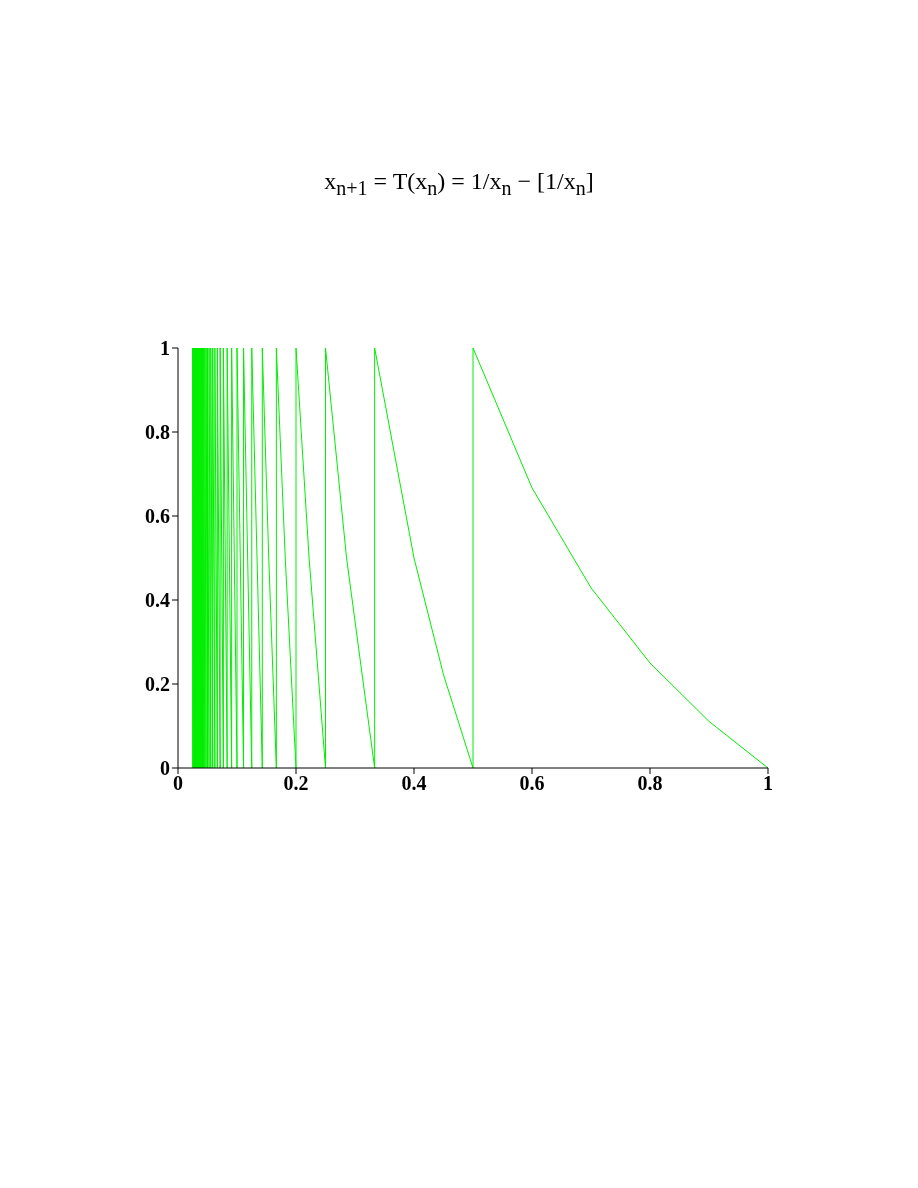  What do you see at coordinates (768, 783) in the screenshot?
I see `x-tick-label: 1` at bounding box center [768, 783].